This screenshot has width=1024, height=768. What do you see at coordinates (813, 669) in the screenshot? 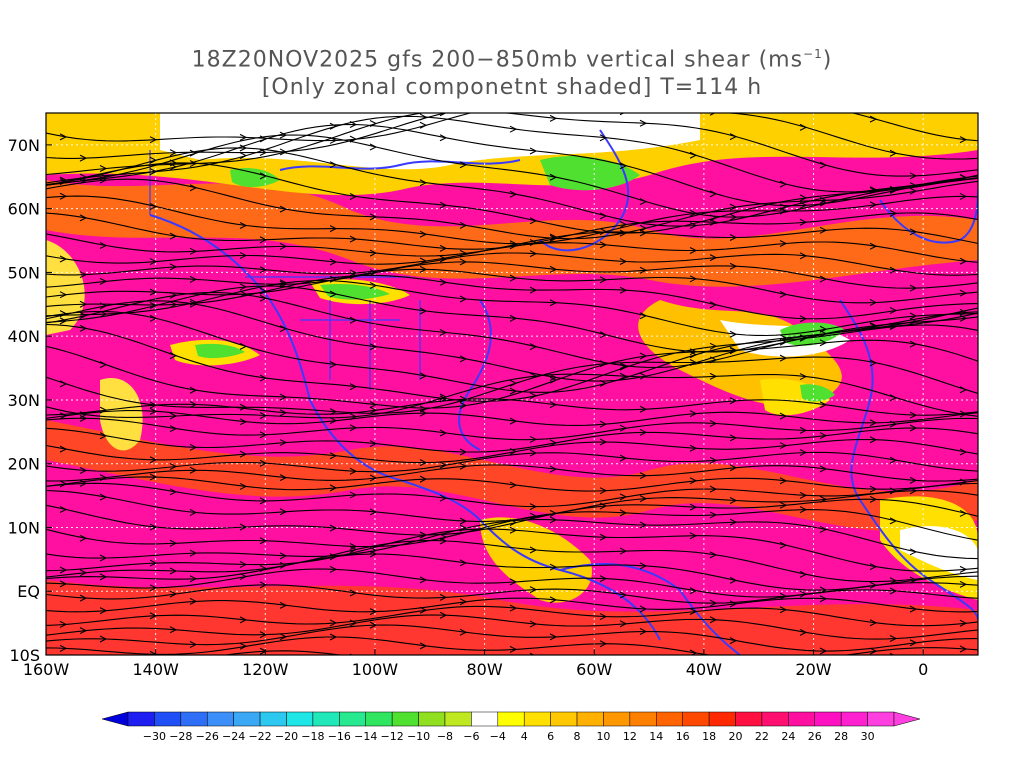
I see `lon-tick-label: 20W` at bounding box center [813, 669].